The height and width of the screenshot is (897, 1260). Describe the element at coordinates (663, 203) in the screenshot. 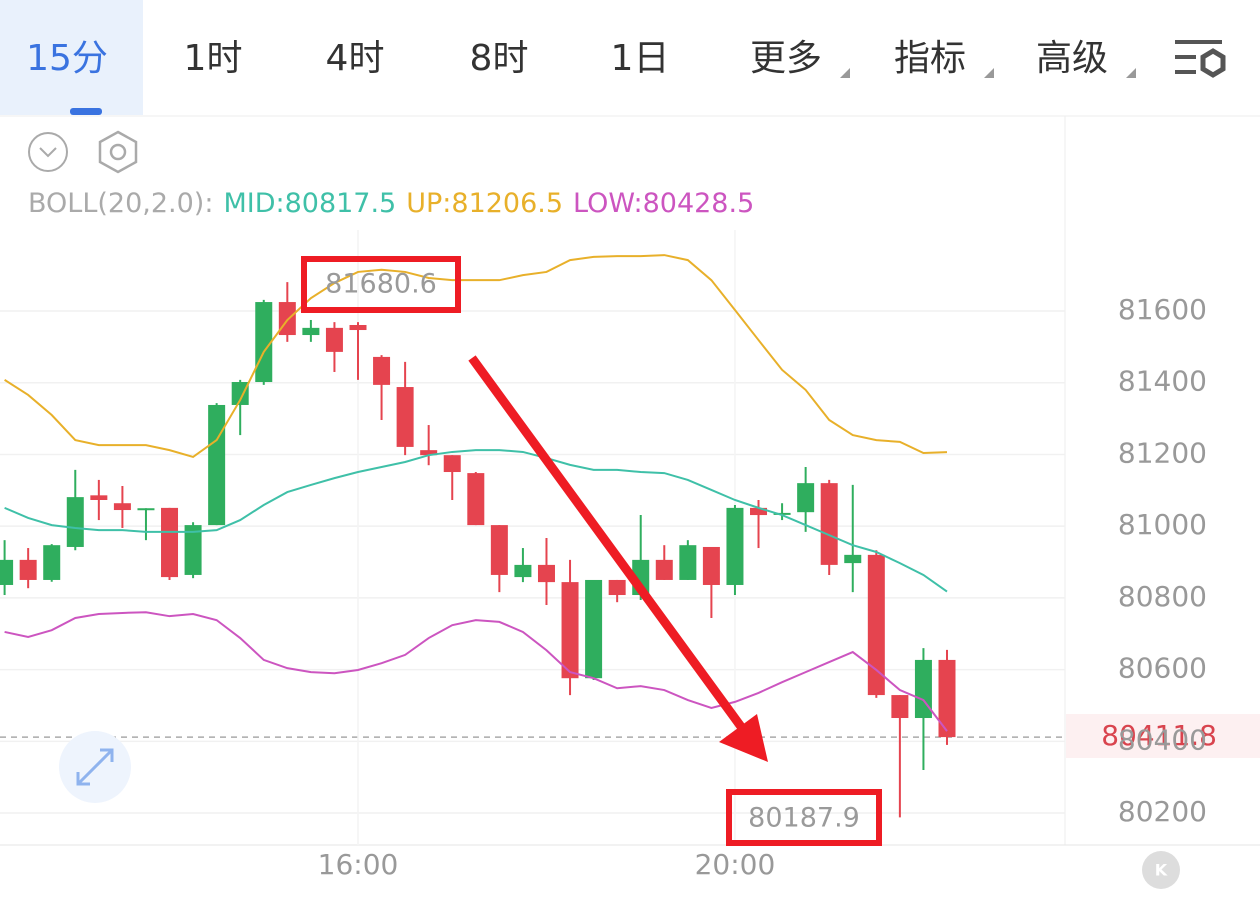

I see `legend-entry: LOW:80428.5` at that location.